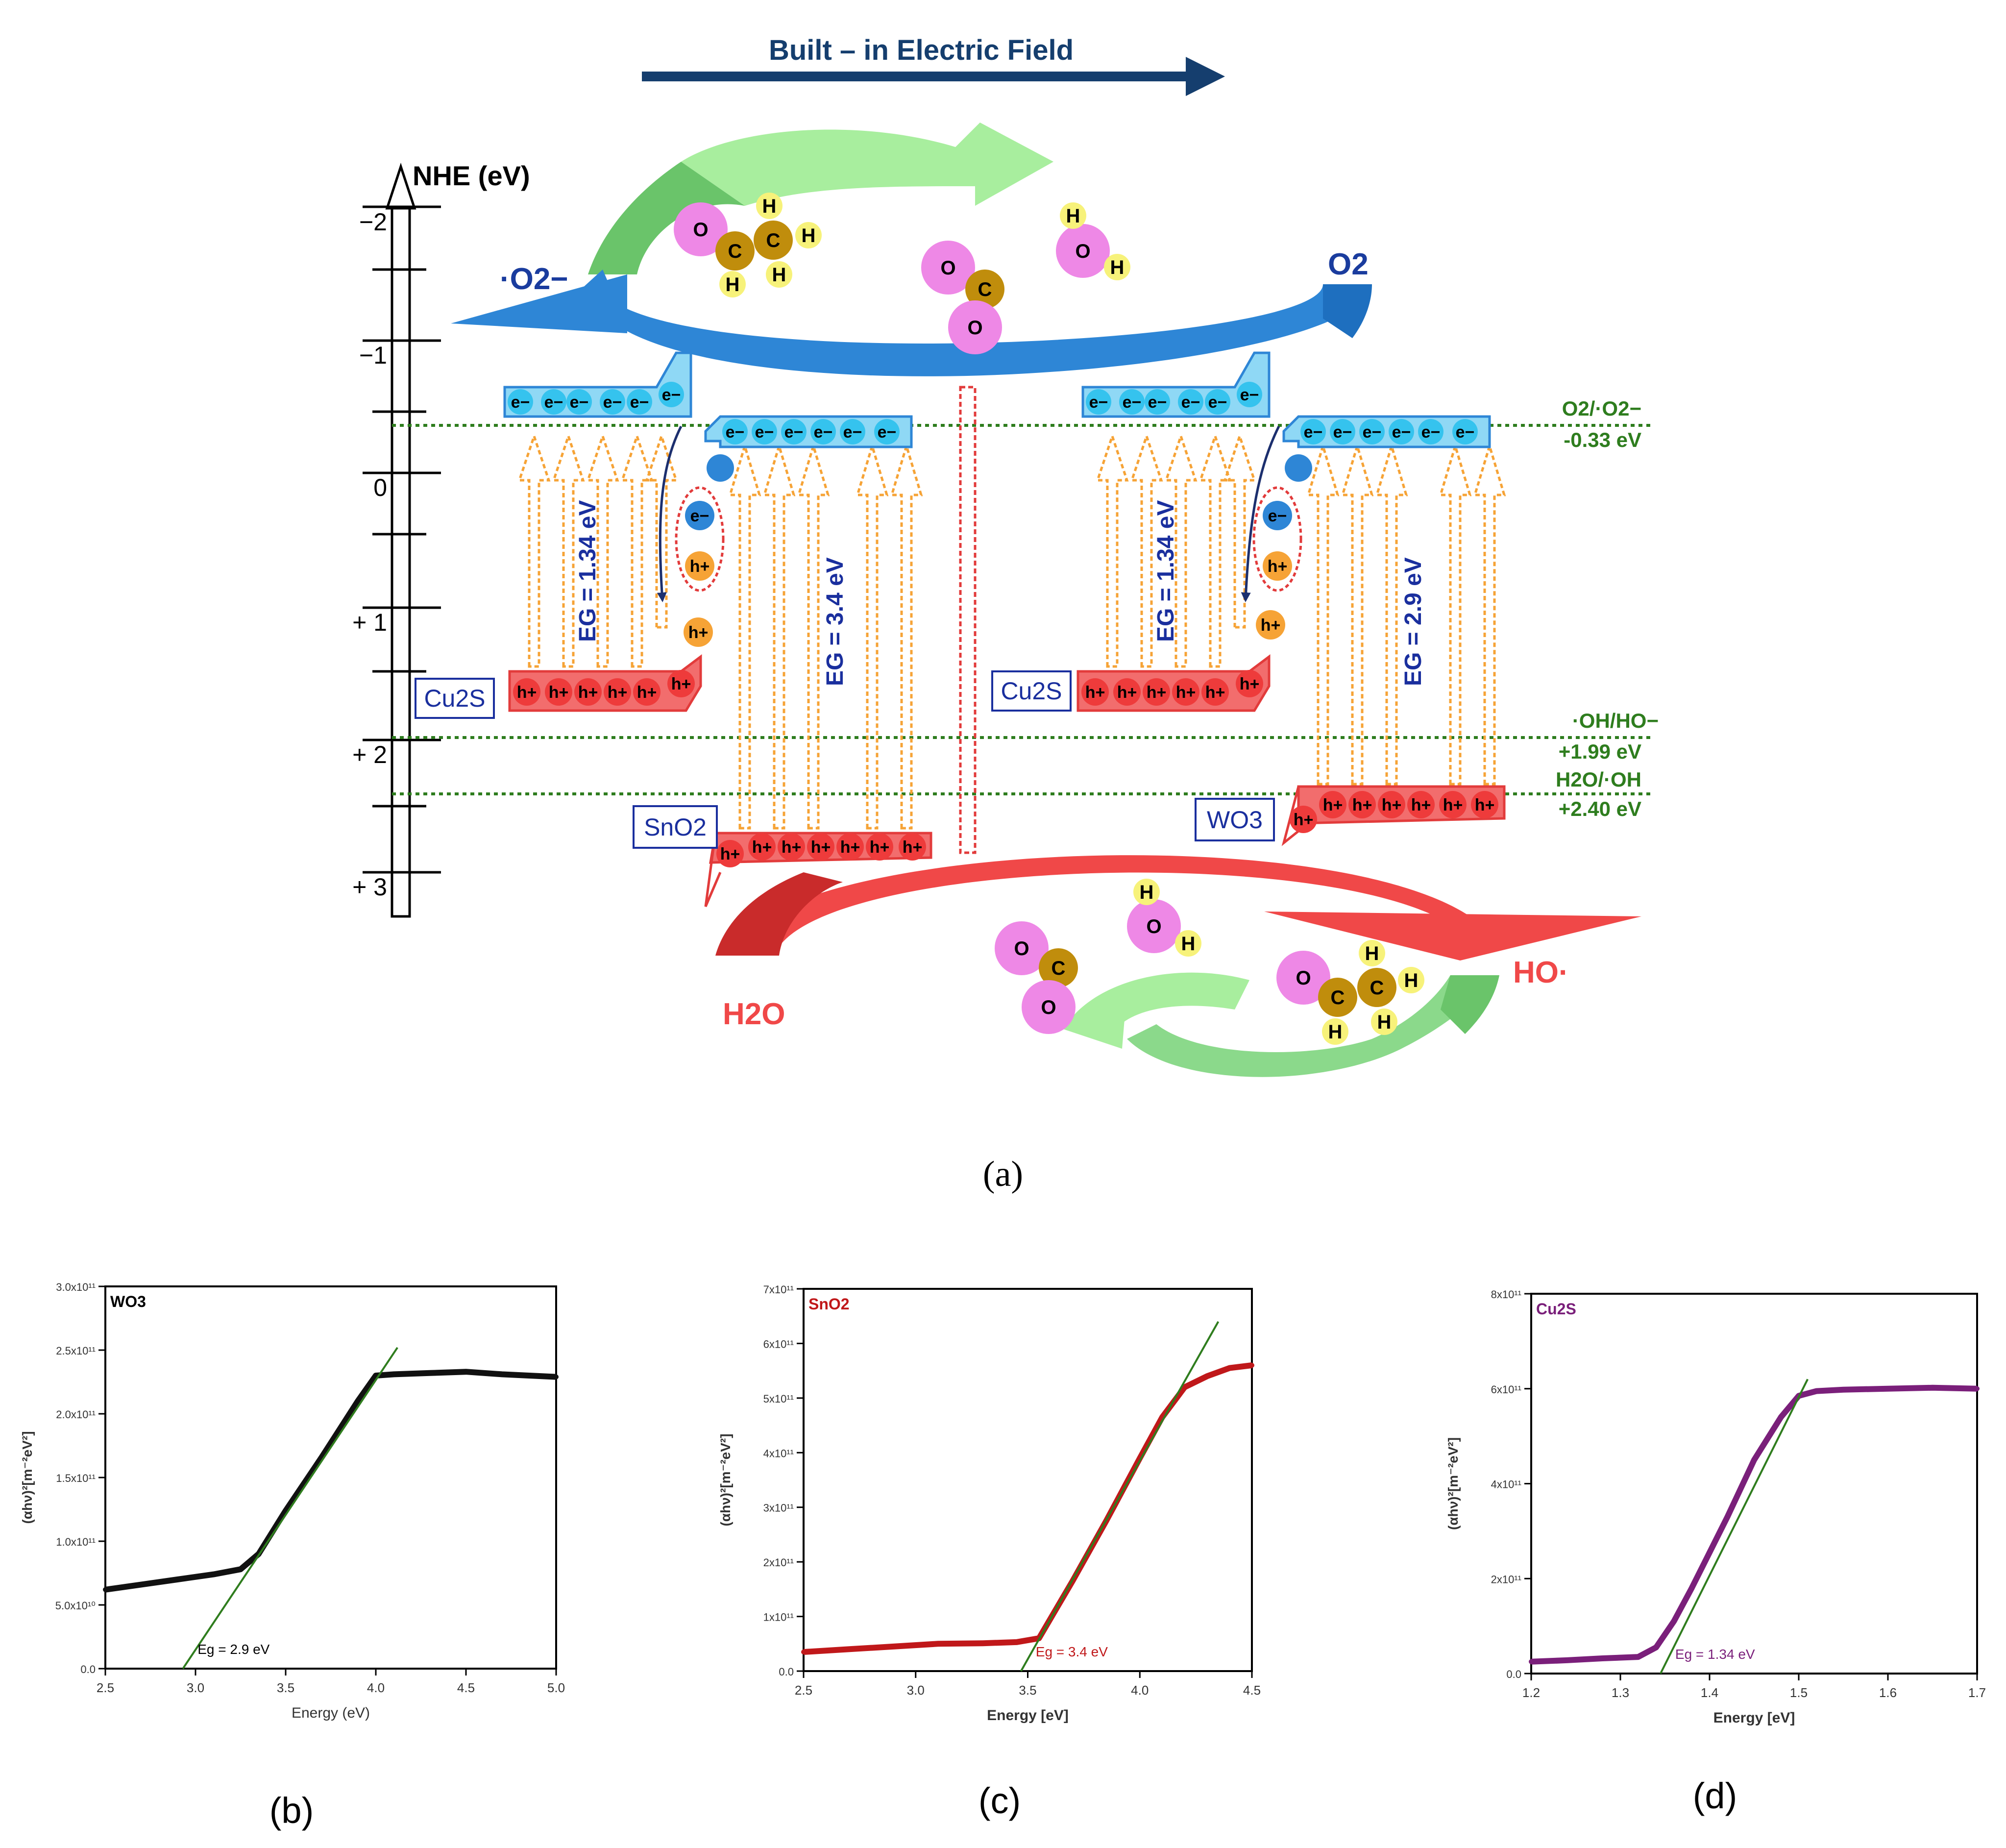 This screenshot has height=1848, width=2006. What do you see at coordinates (455, 699) in the screenshot?
I see `label-box-cu2s-left` at bounding box center [455, 699].